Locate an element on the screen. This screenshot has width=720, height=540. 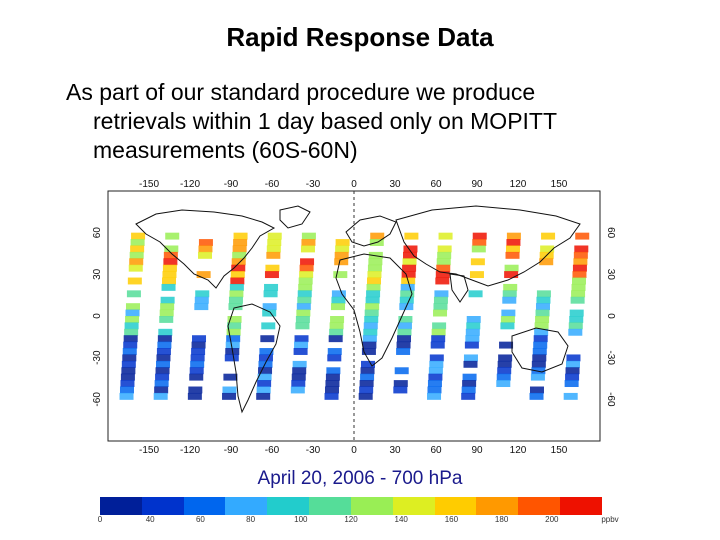
lat-tick-label-left: -30 is located at coordinates (97, 357).